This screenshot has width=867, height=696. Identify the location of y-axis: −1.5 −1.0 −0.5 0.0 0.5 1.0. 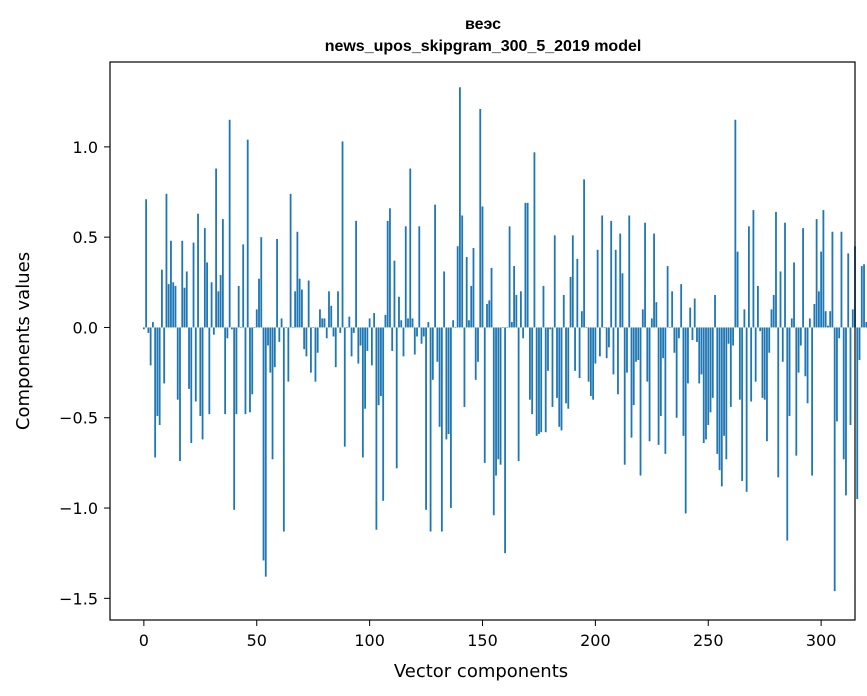
(84, 373).